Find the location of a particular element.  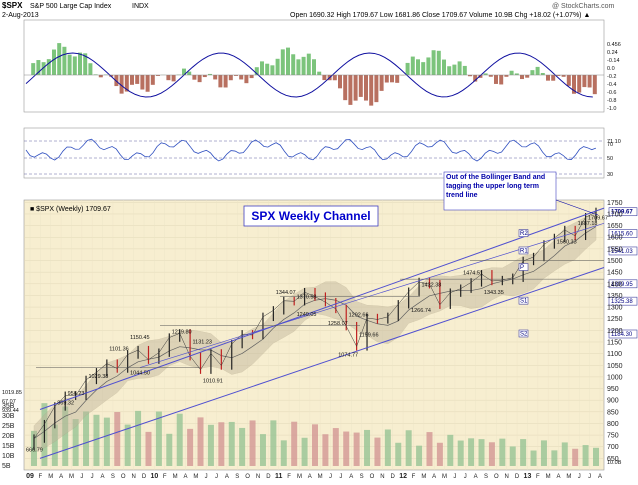

volume-tick-label: 10B is located at coordinates (8, 456).